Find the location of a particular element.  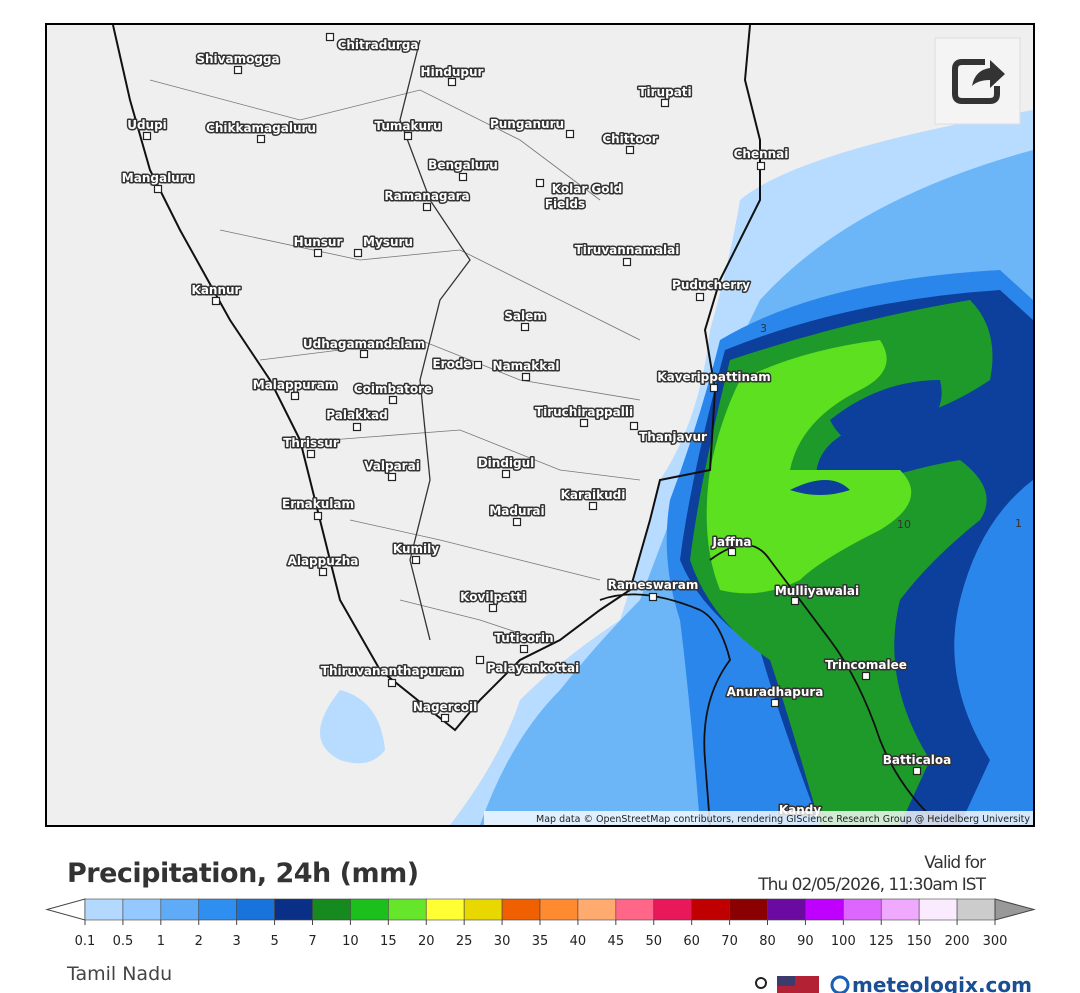

contour-label: 10 is located at coordinates (904, 524).